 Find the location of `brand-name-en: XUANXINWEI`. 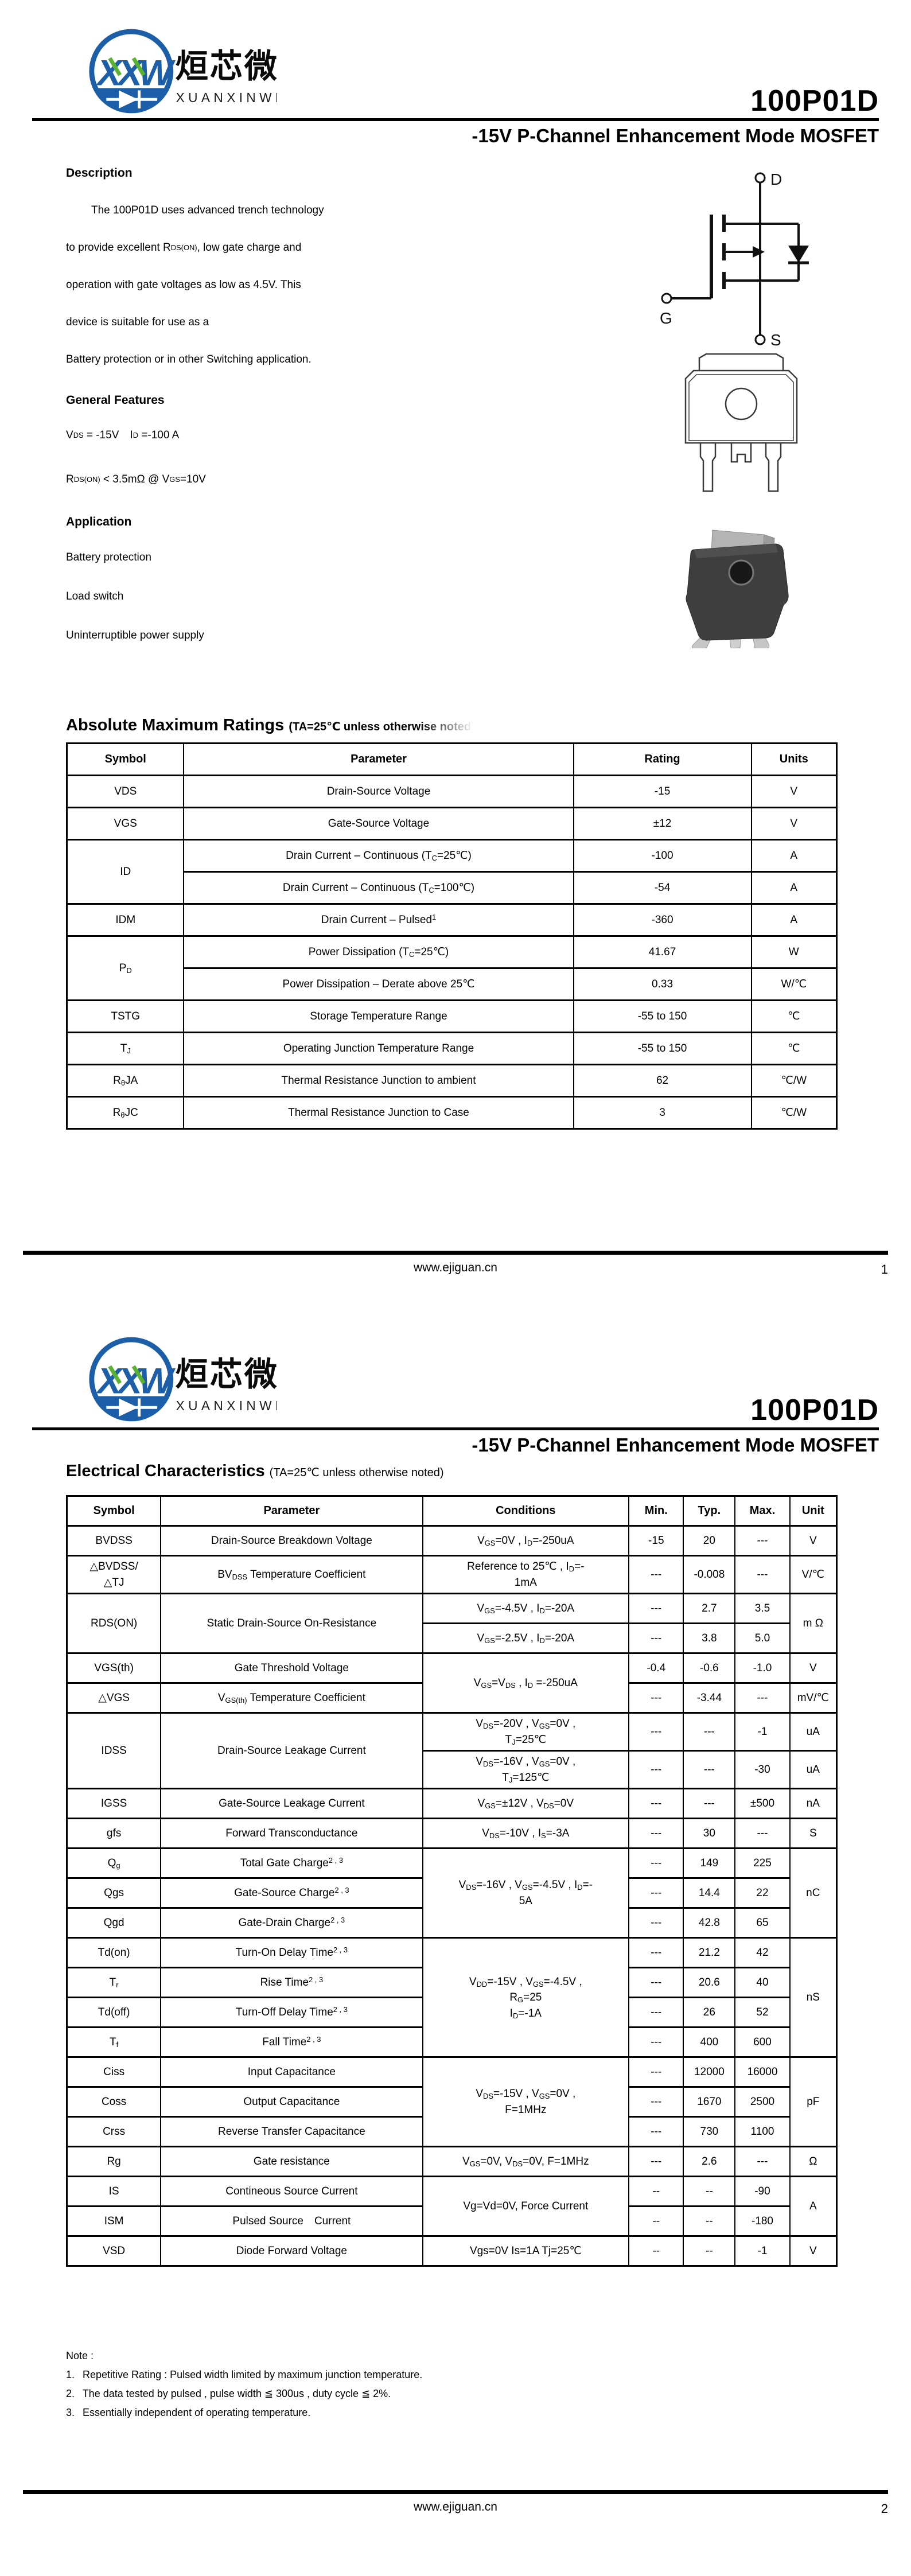

brand-name-en: XUANXINWEI is located at coordinates (227, 97).